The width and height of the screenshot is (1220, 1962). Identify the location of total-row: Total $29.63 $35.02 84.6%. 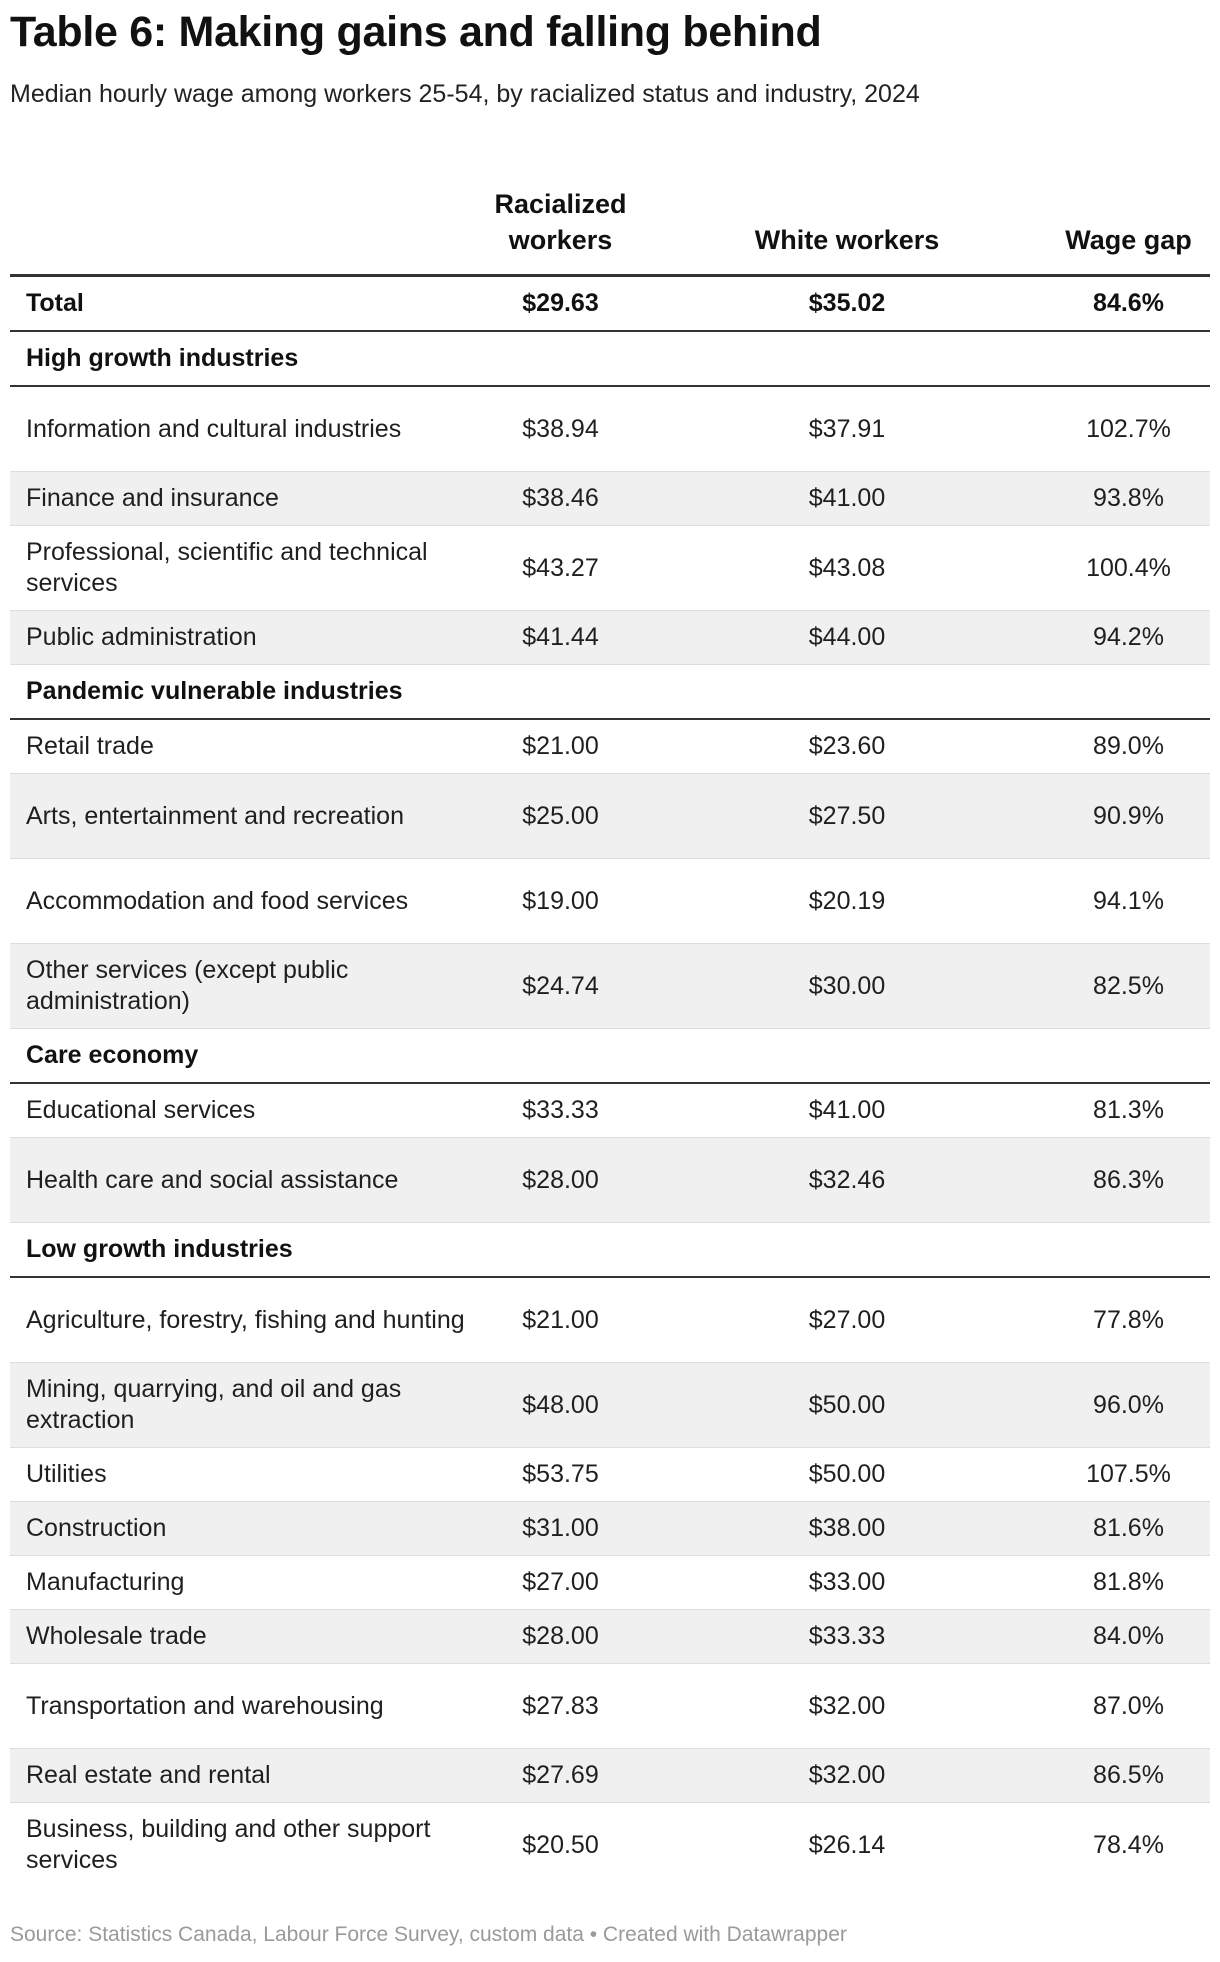
(610, 303).